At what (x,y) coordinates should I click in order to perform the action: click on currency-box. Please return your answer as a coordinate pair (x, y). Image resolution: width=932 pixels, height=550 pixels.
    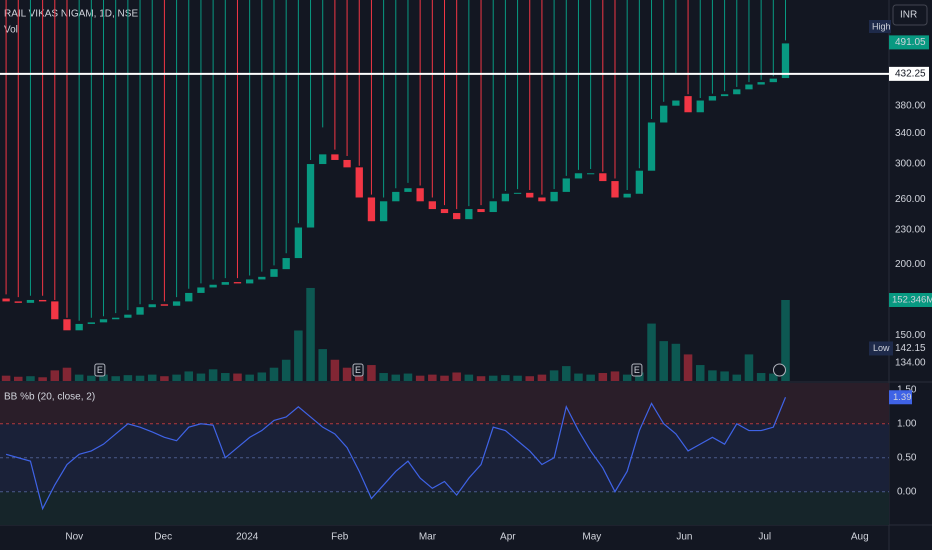
    Looking at the image, I should click on (910, 15).